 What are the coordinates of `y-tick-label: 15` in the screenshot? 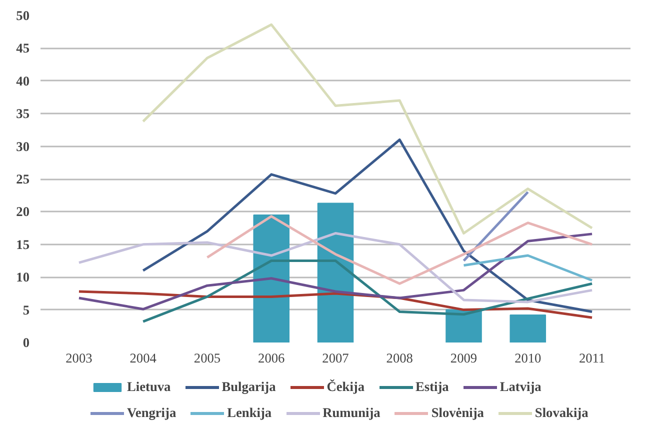 It's located at (23, 244).